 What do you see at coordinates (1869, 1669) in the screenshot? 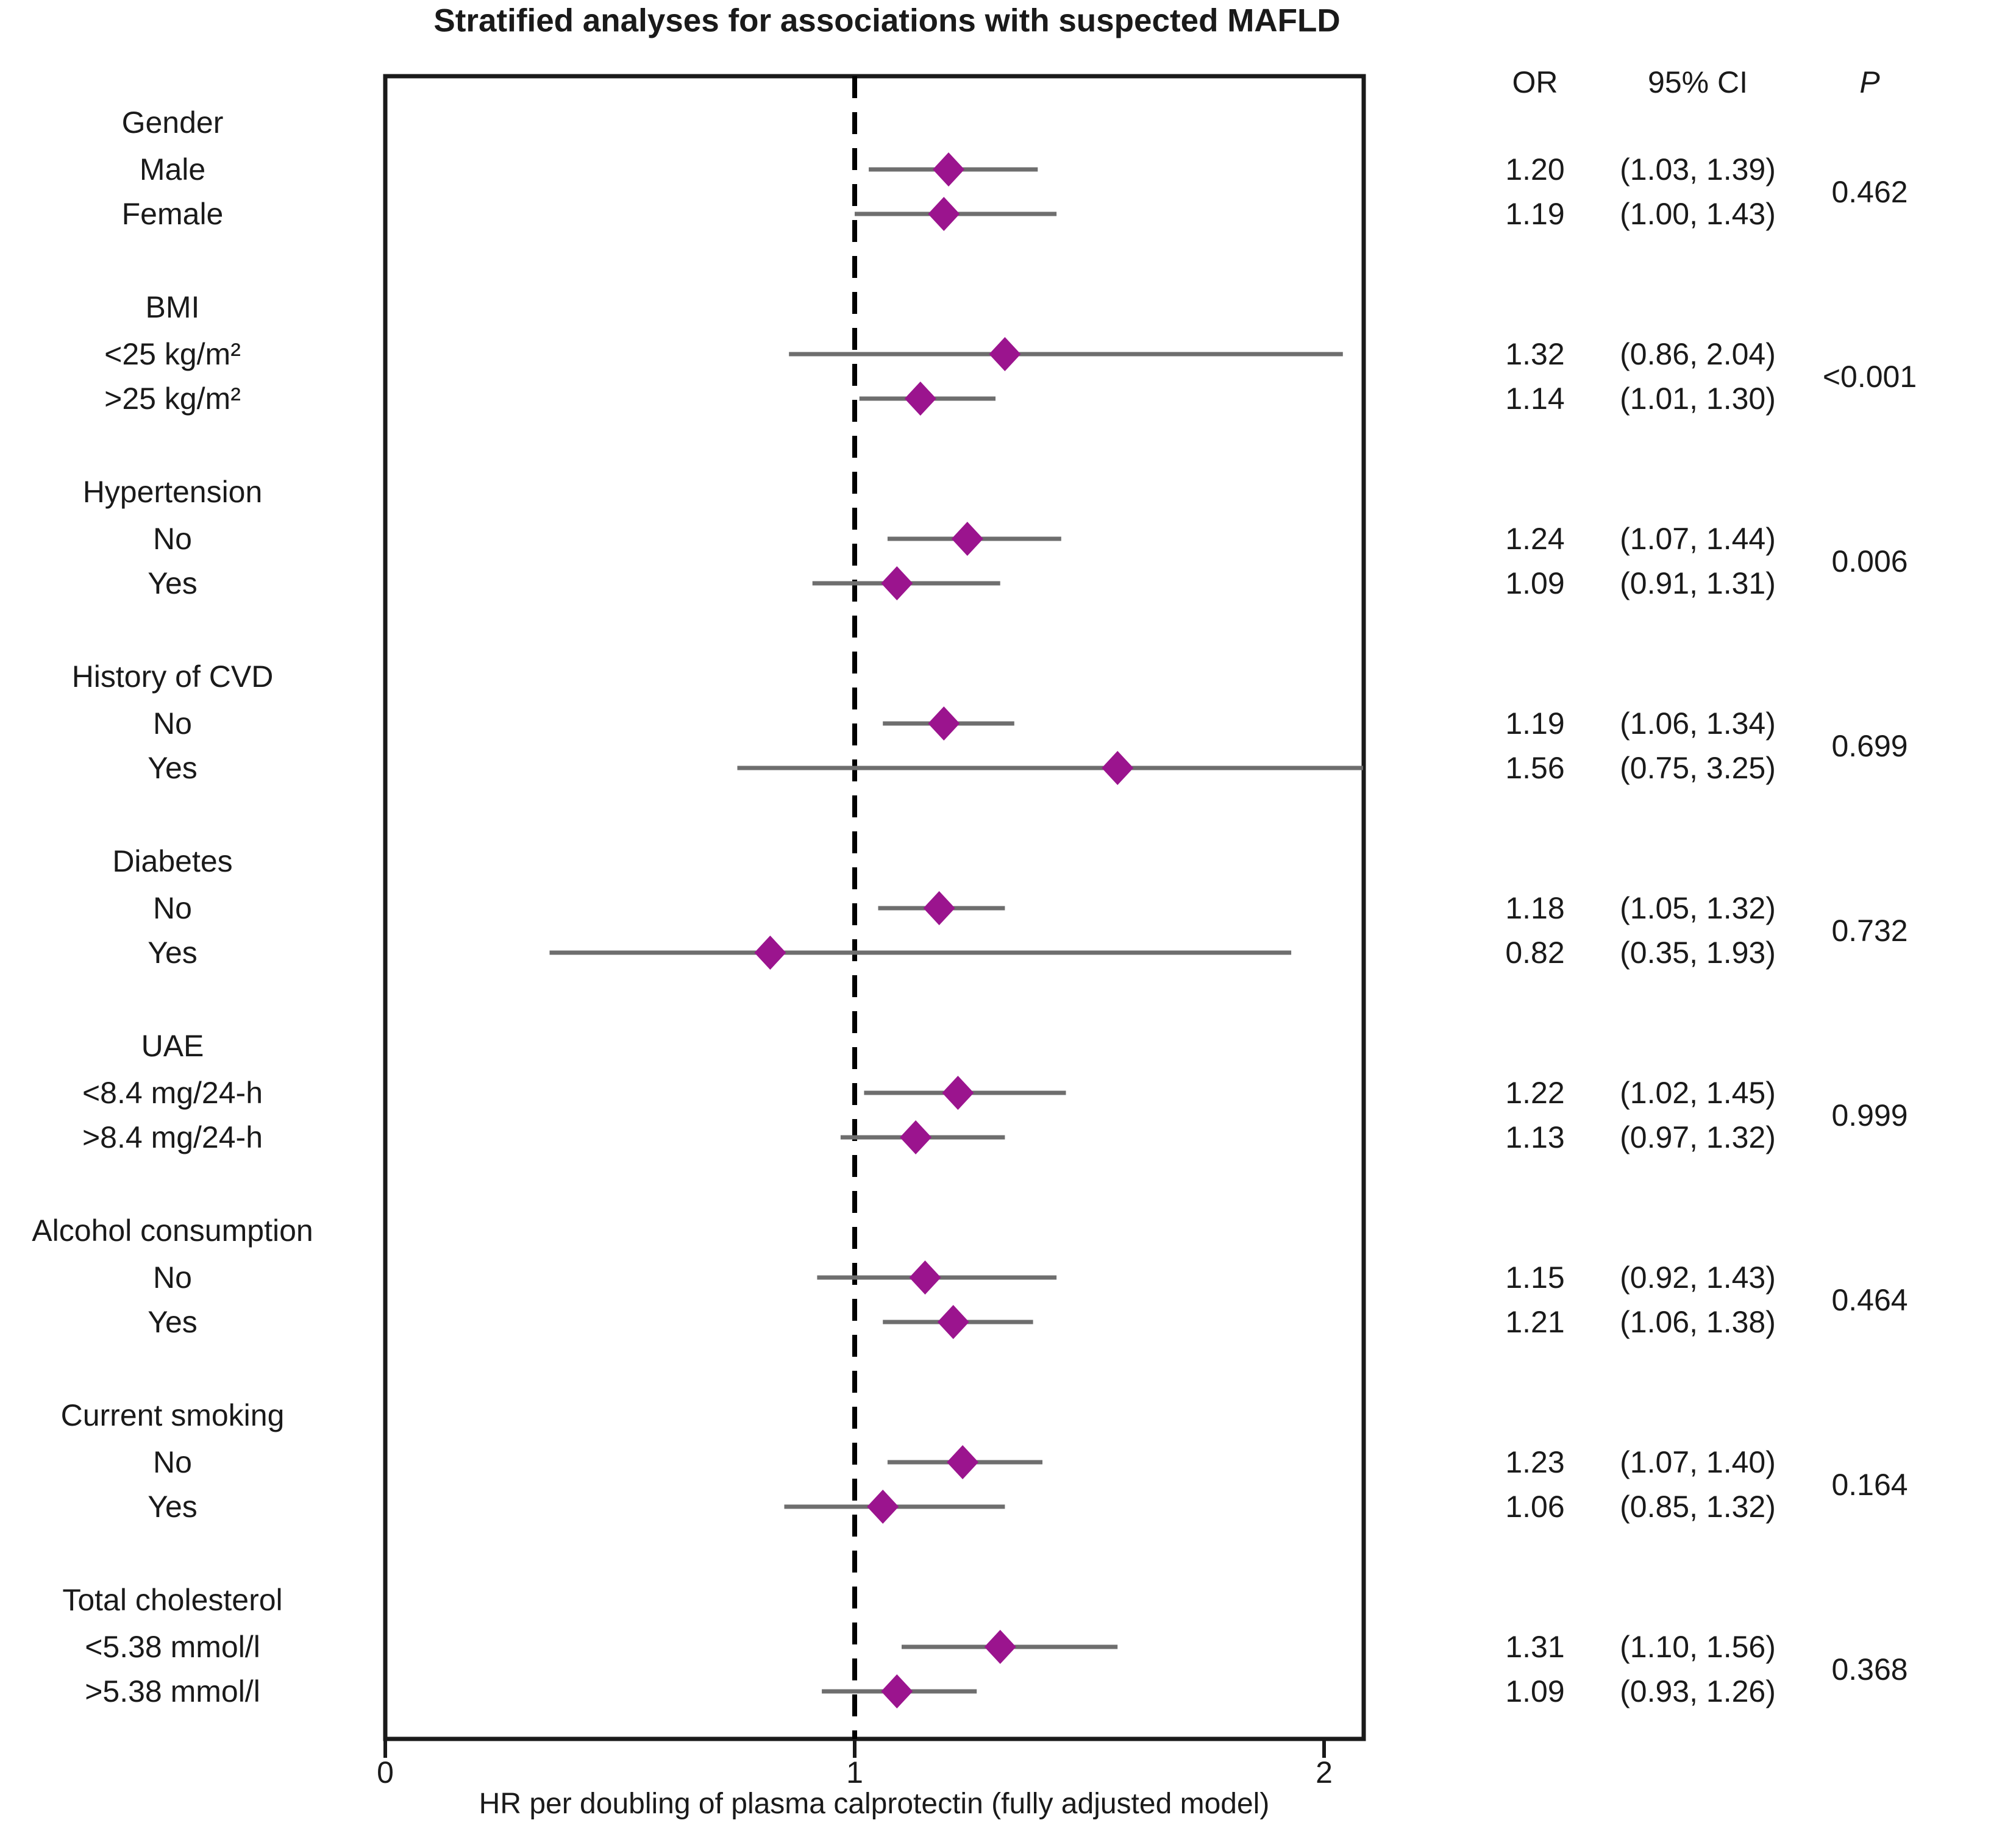
I see `p-value: 0.368` at bounding box center [1869, 1669].